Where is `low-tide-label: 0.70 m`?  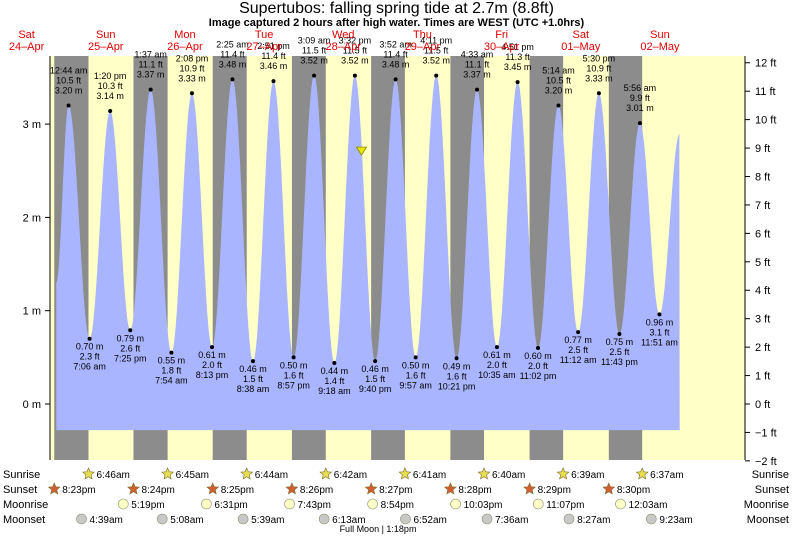
low-tide-label: 0.70 m is located at coordinates (90, 347).